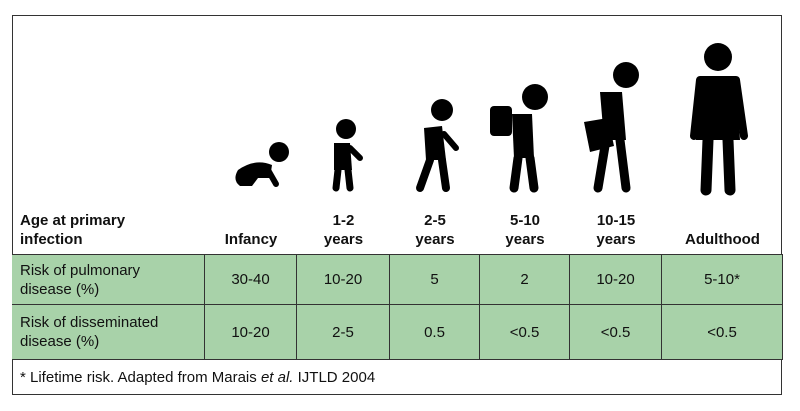 The width and height of the screenshot is (800, 411). I want to click on table-cell: 0.5, so click(435, 332).